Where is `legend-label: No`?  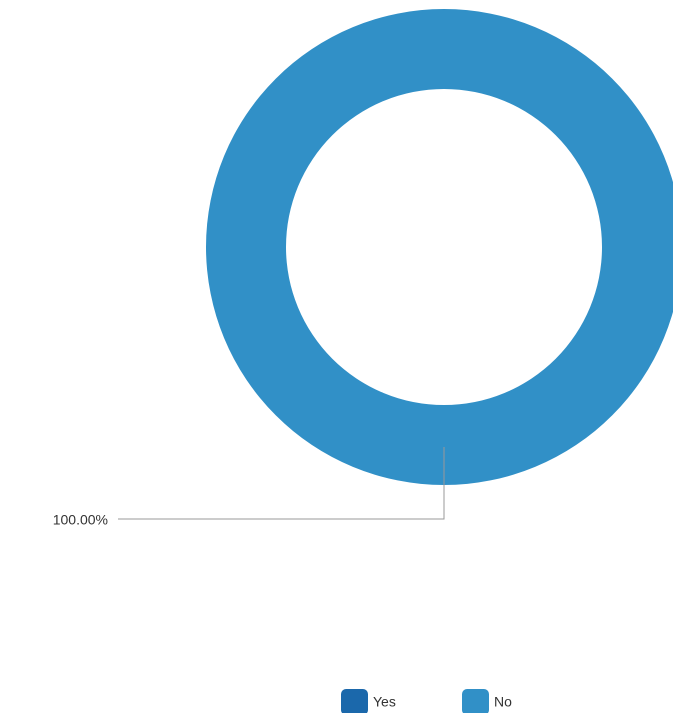 legend-label: No is located at coordinates (503, 702).